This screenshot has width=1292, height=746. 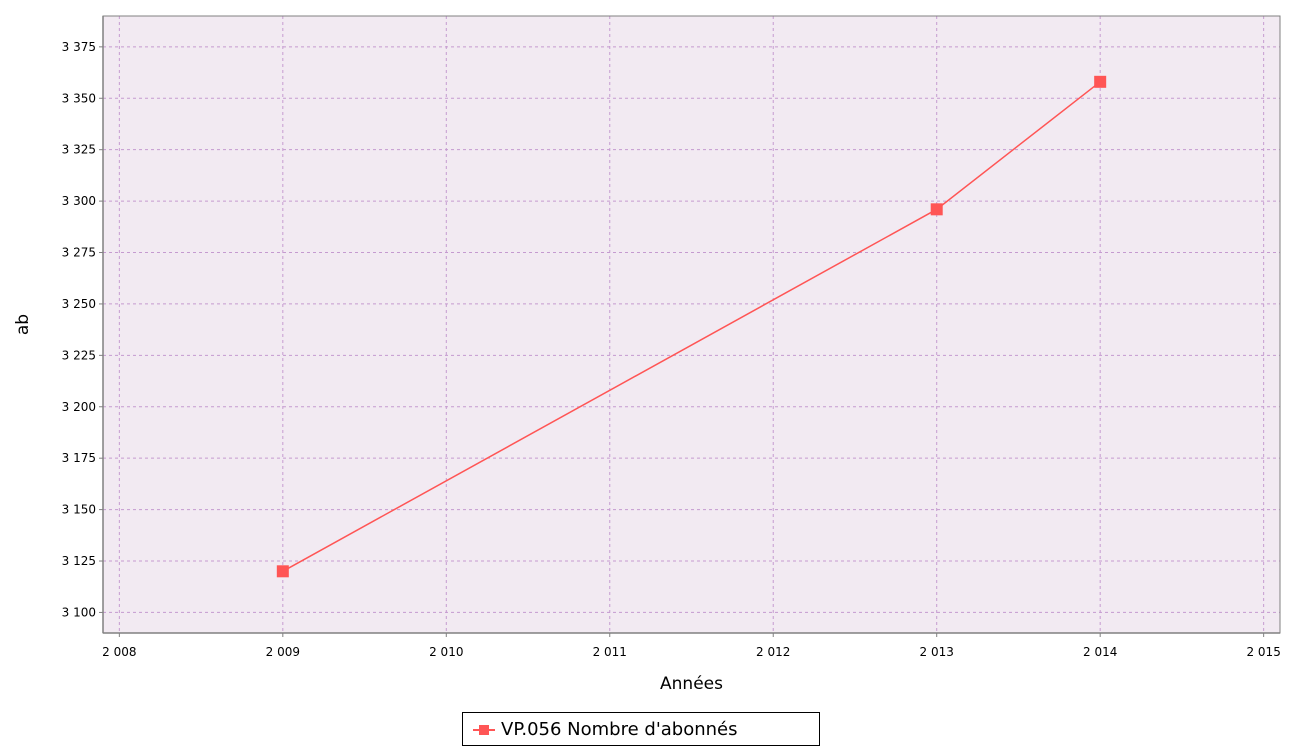 I want to click on x-axis-ticks: 2 008 2 009 2 010 2 011 2 012 2 013 2 014 2 015, so click(x=691, y=646).